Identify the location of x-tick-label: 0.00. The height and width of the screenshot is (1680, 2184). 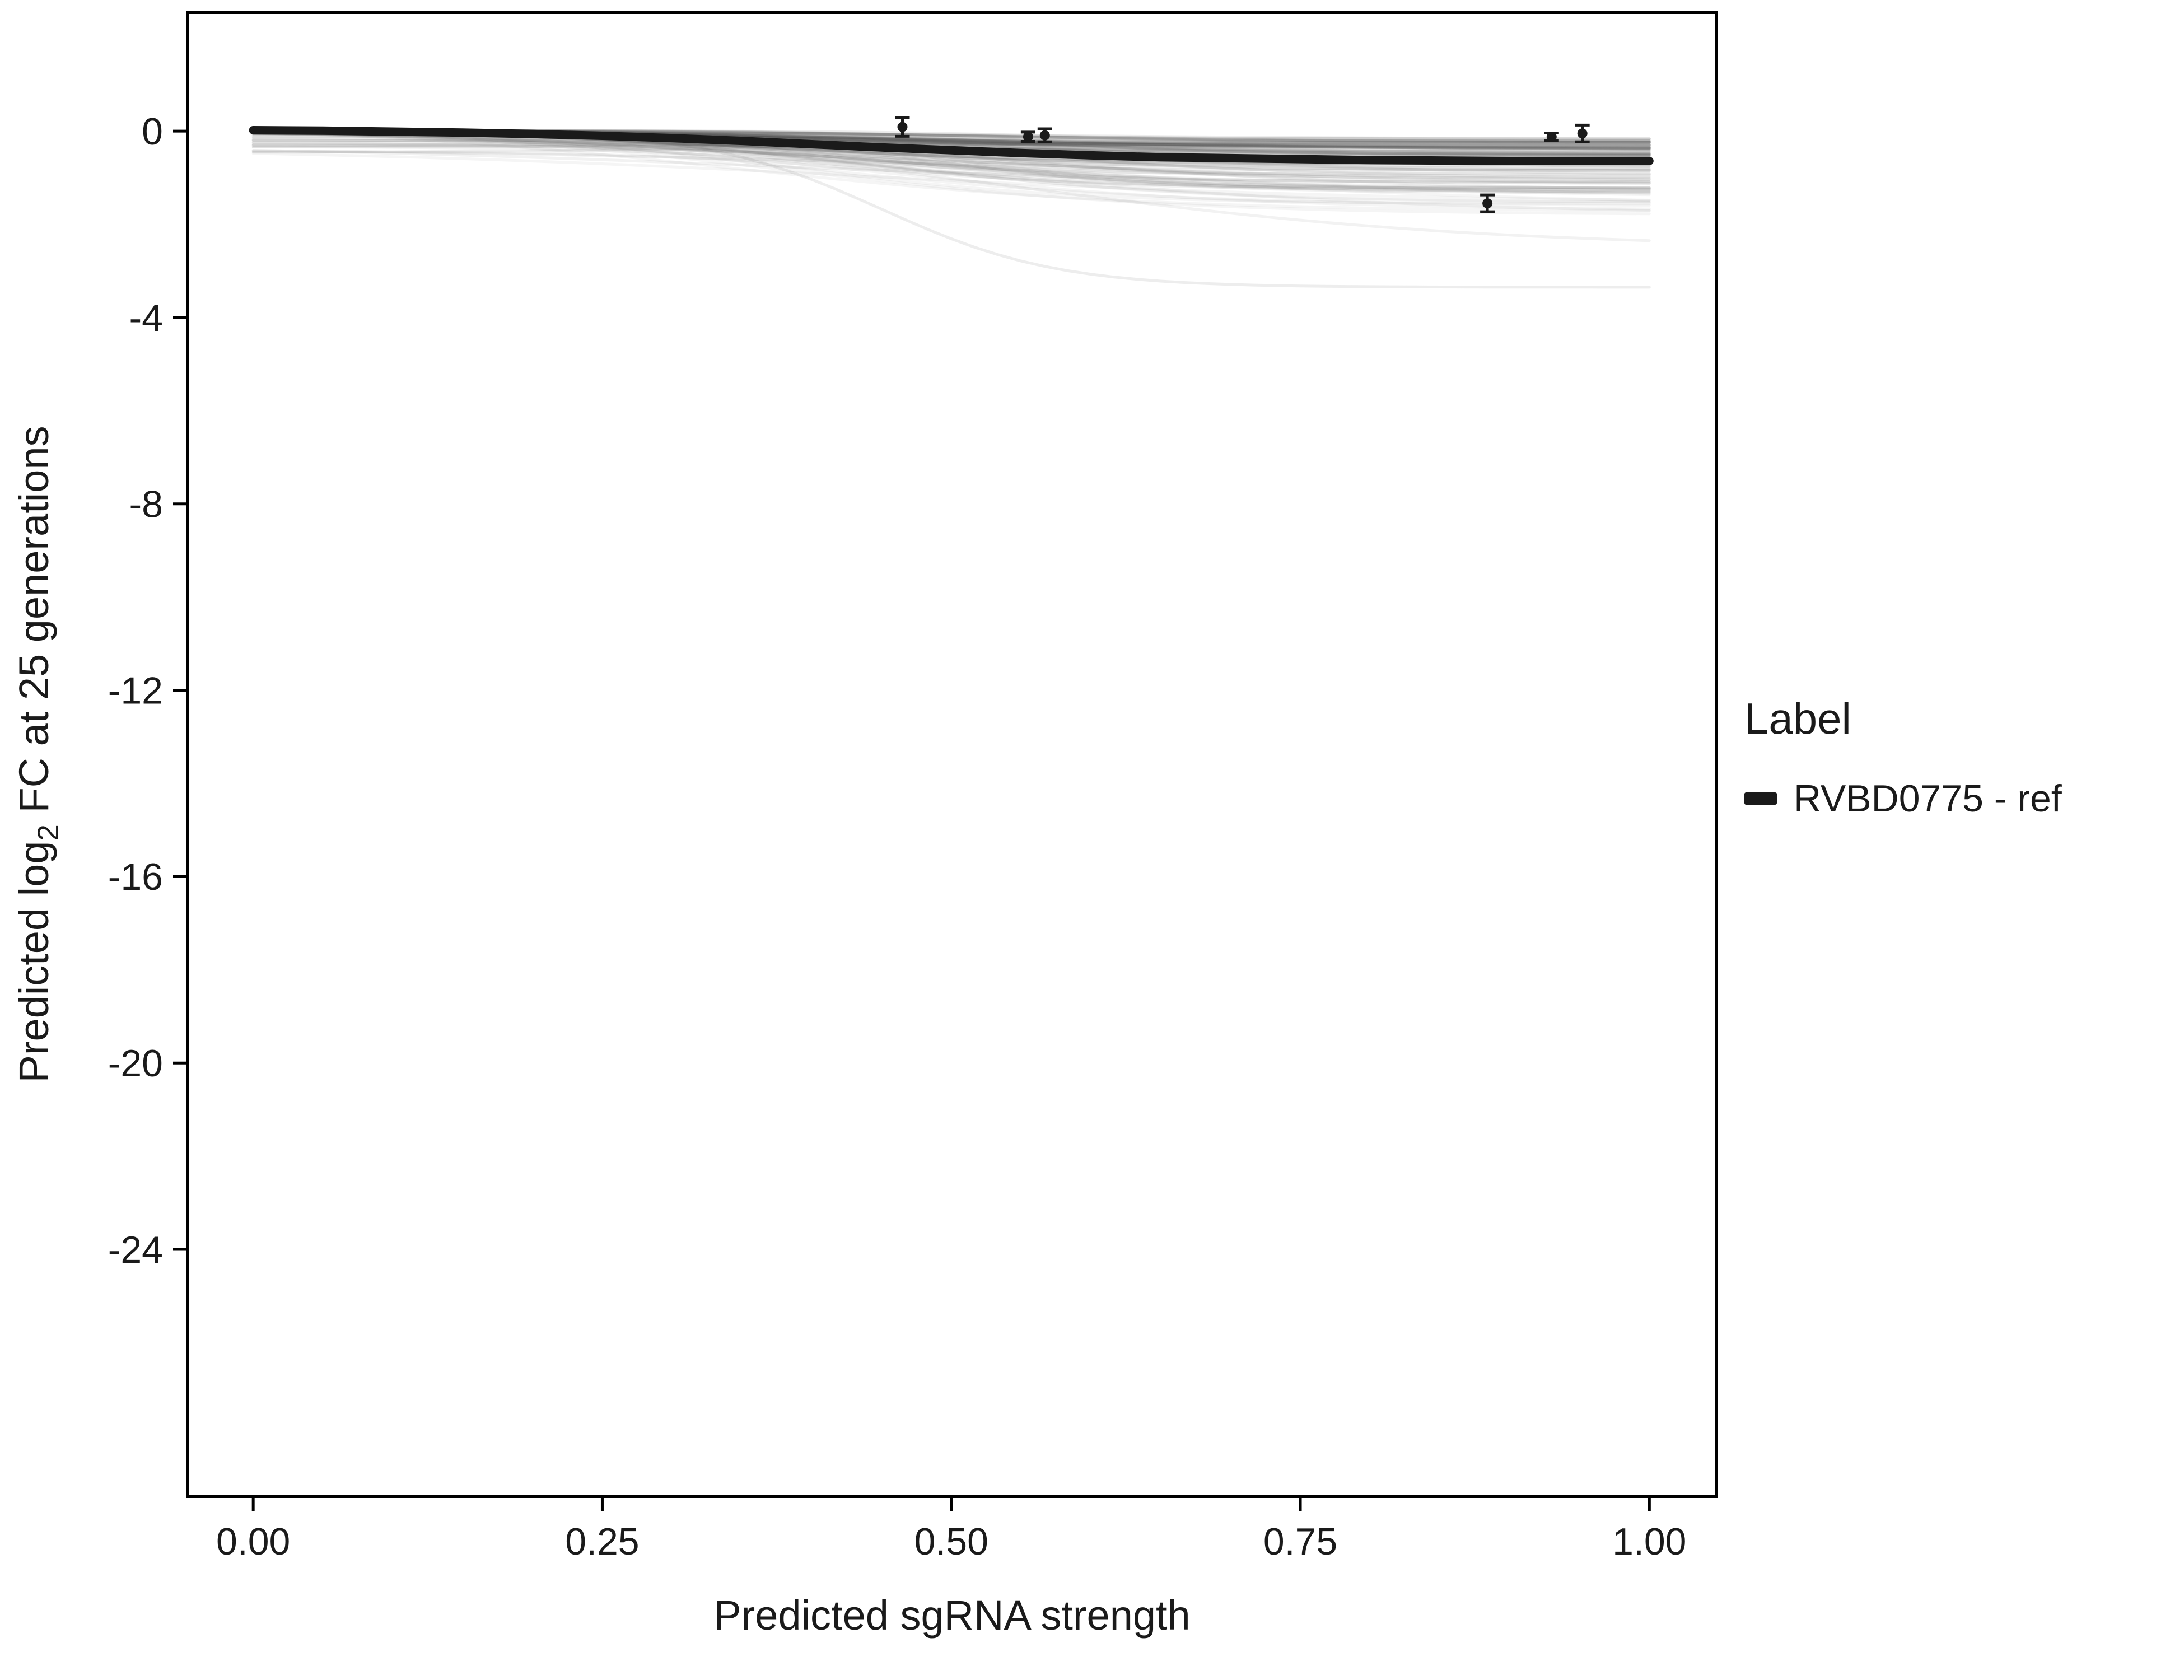
(253, 1542).